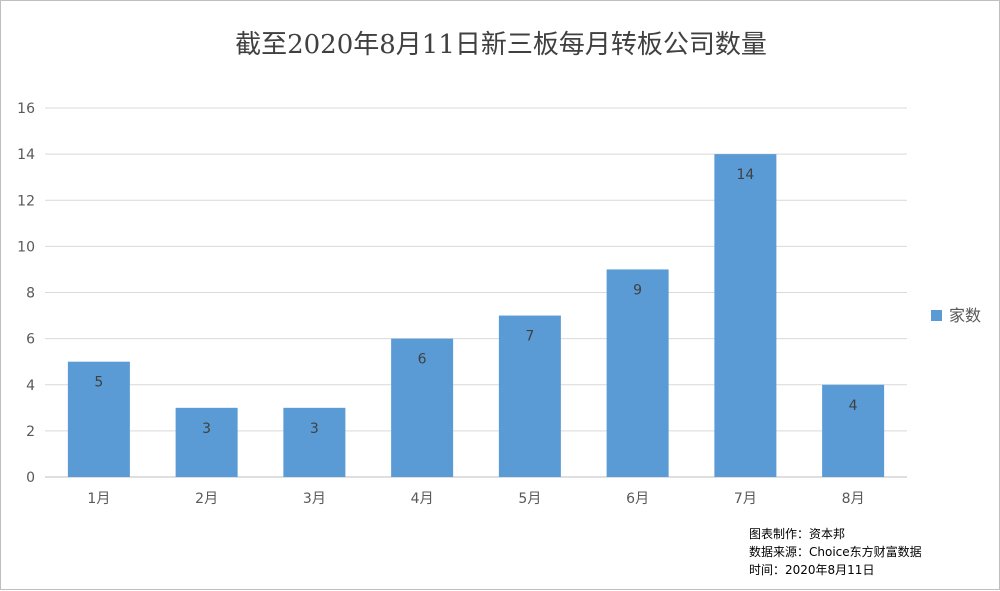 The height and width of the screenshot is (591, 1000). What do you see at coordinates (745, 499) in the screenshot?
I see `x-tick-label: 7月` at bounding box center [745, 499].